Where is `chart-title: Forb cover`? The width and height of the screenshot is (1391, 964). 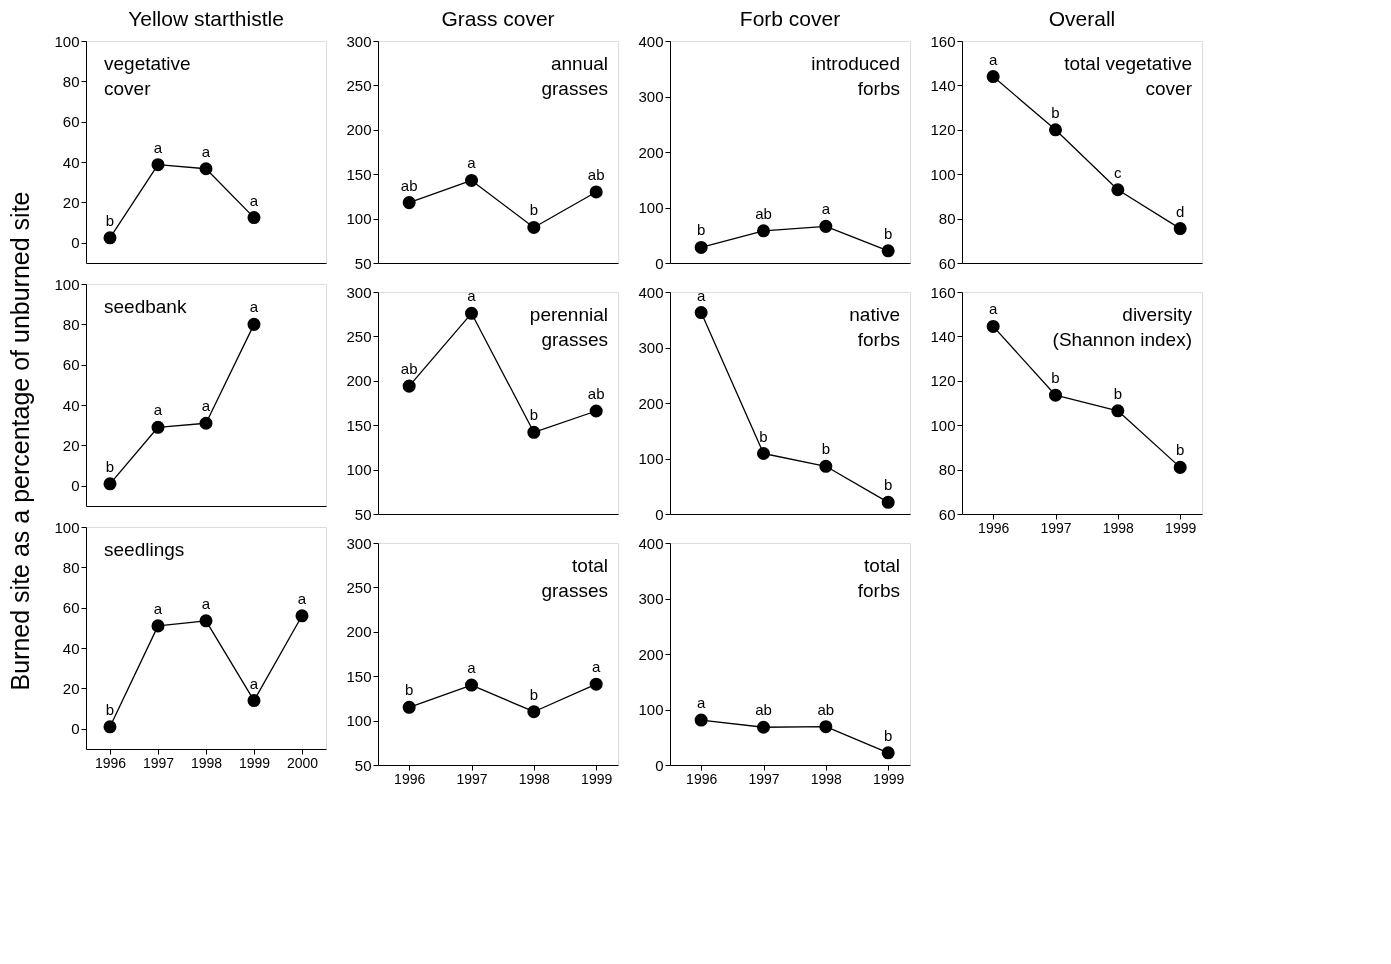
chart-title: Forb cover is located at coordinates (790, 18).